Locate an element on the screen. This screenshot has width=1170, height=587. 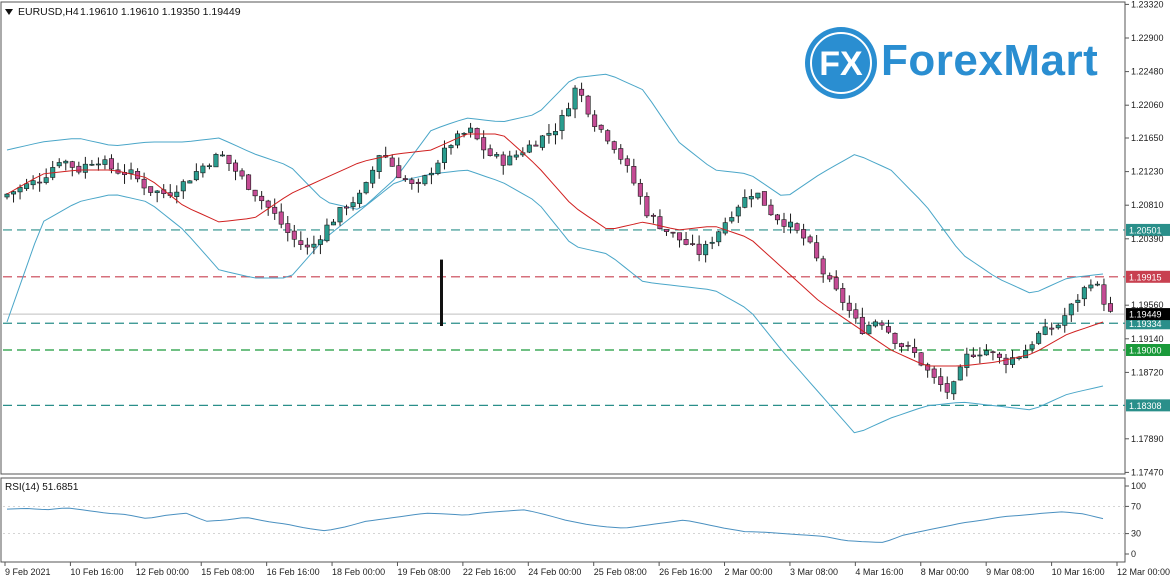
rsi-tick-label: 70 is located at coordinates (1136, 506).